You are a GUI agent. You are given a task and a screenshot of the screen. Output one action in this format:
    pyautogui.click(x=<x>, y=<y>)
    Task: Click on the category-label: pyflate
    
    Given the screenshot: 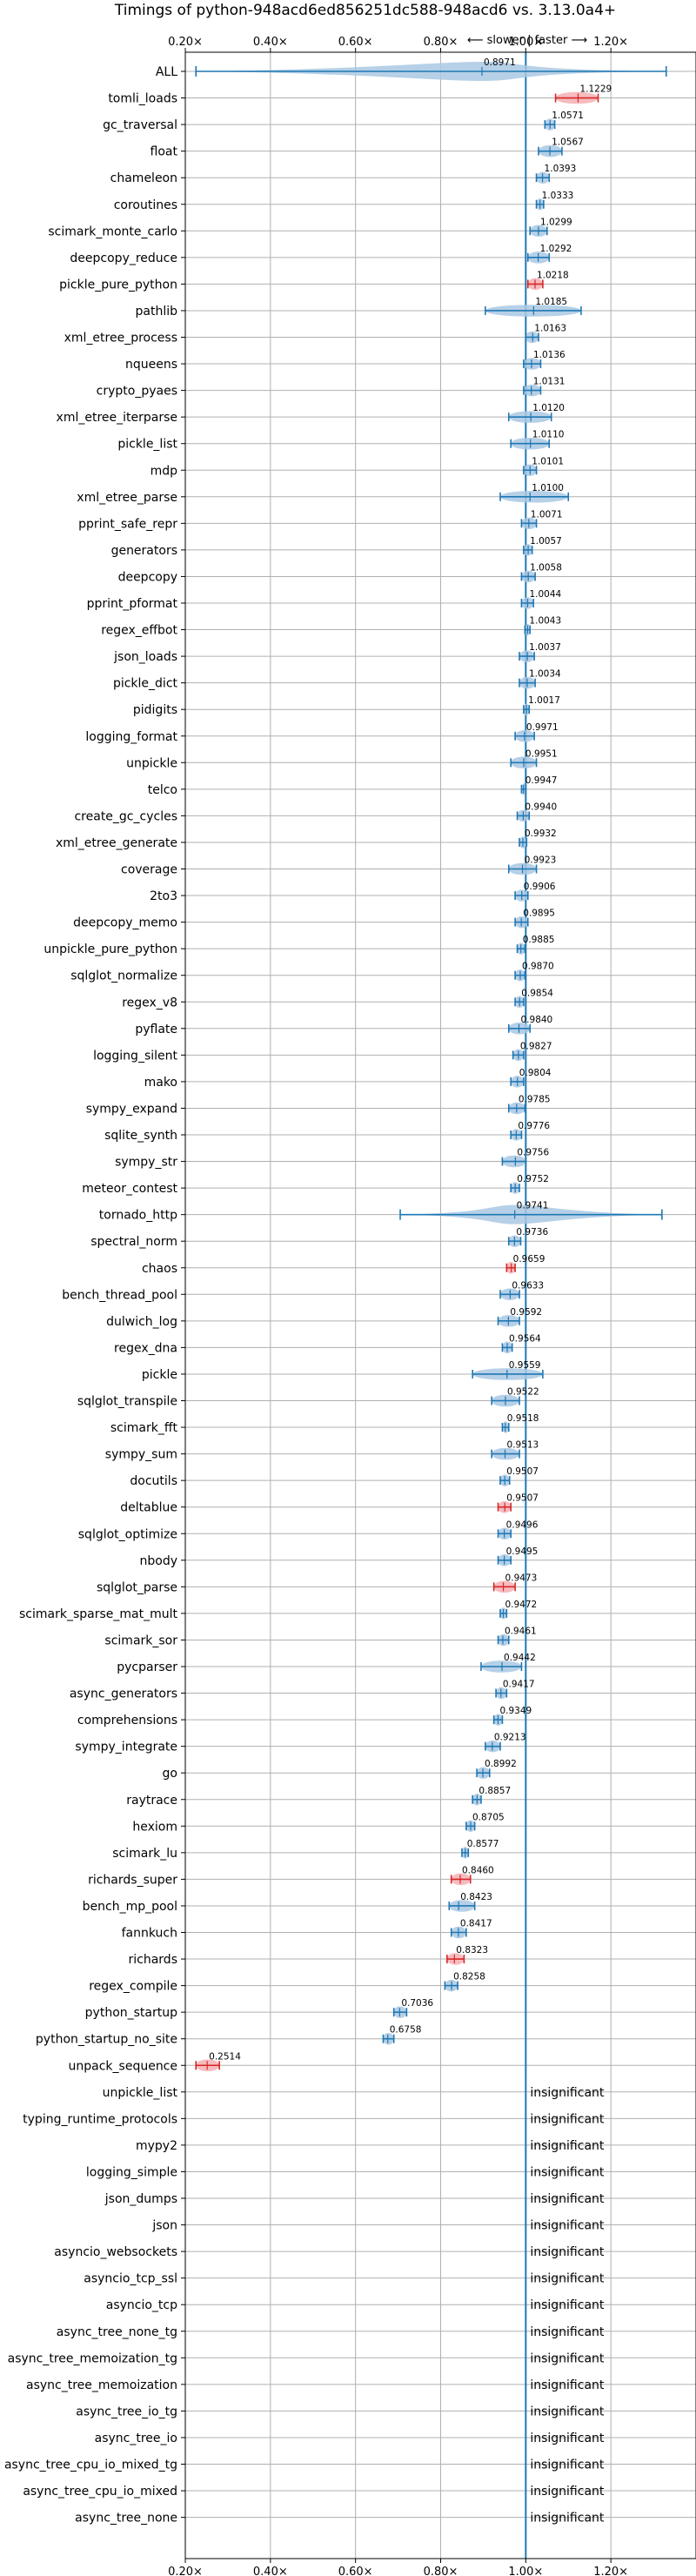 What is the action you would take?
    pyautogui.click(x=156, y=1029)
    